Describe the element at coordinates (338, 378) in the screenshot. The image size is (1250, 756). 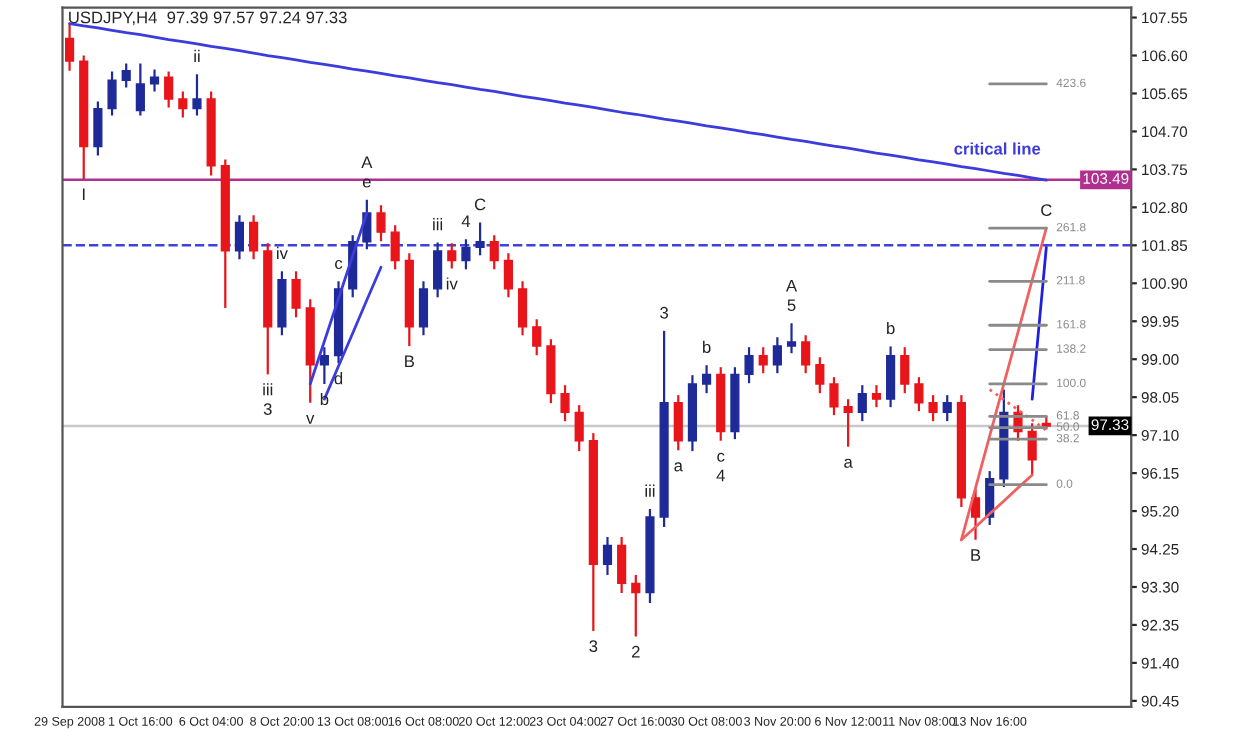
I see `annotation: d` at that location.